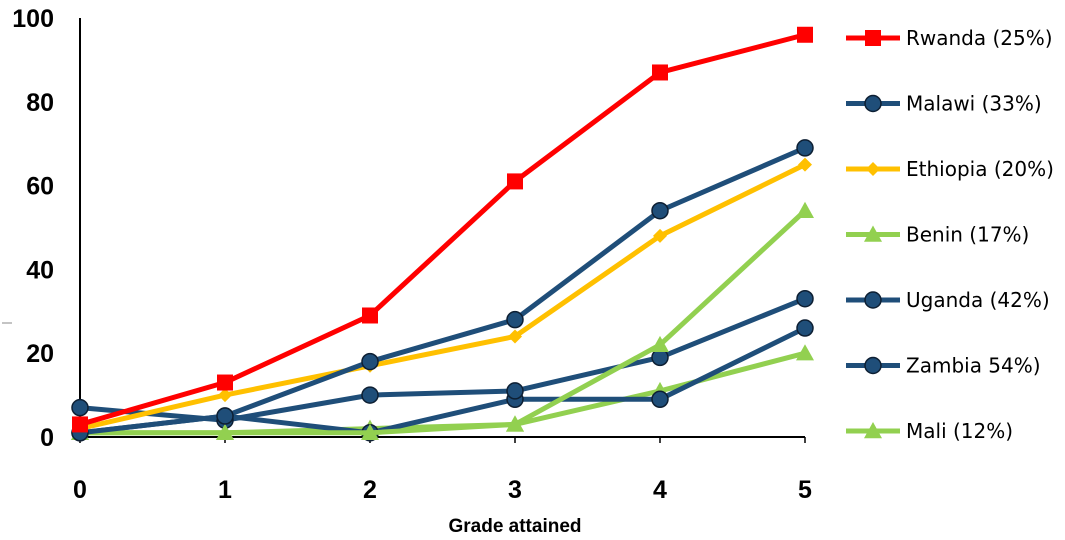  I want to click on legend-label: Zambia 54%), so click(973, 366).